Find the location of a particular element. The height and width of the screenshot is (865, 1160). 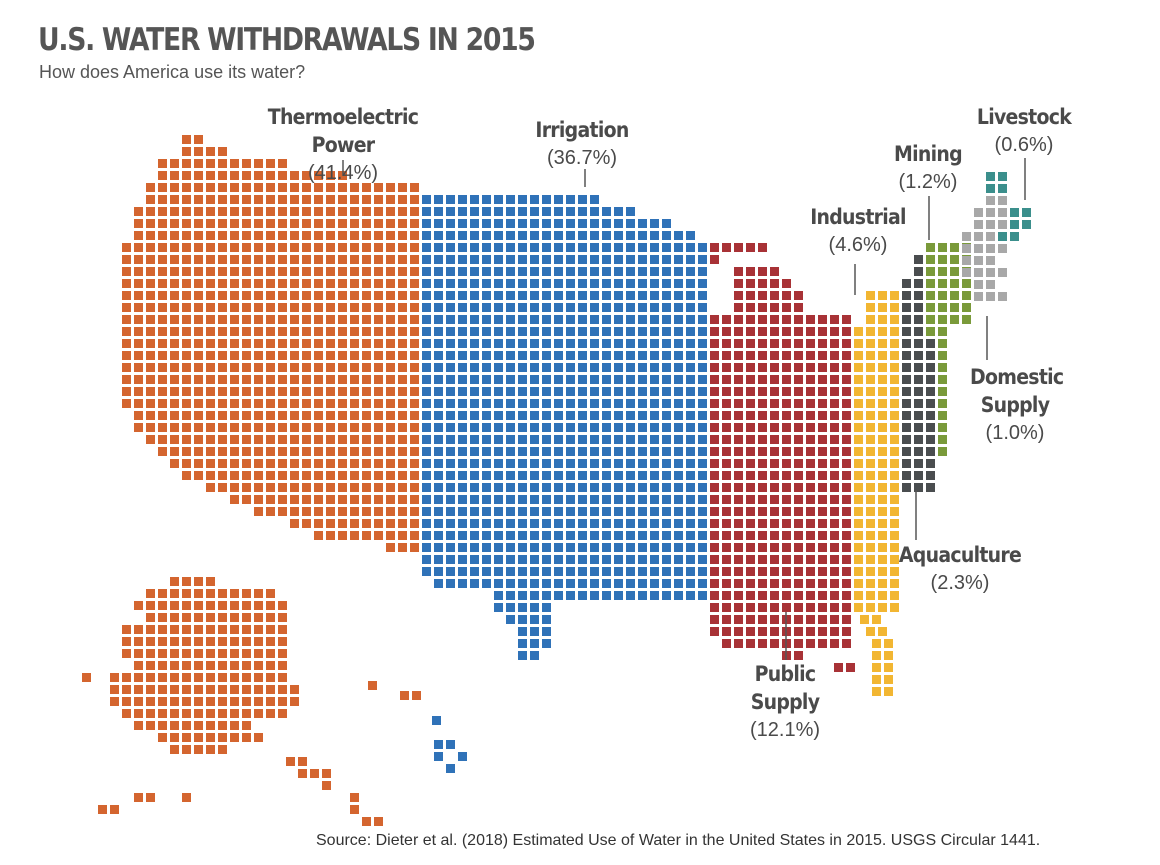

label-domestic-supply: Domestic Supply (1.0%) is located at coordinates (1015, 405).